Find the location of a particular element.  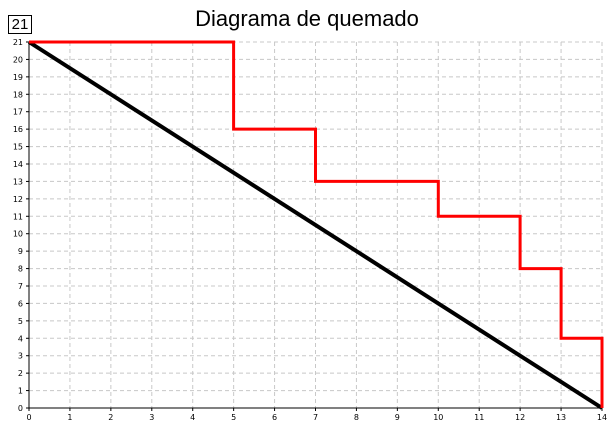

y-tick-label: 3 is located at coordinates (20, 356).